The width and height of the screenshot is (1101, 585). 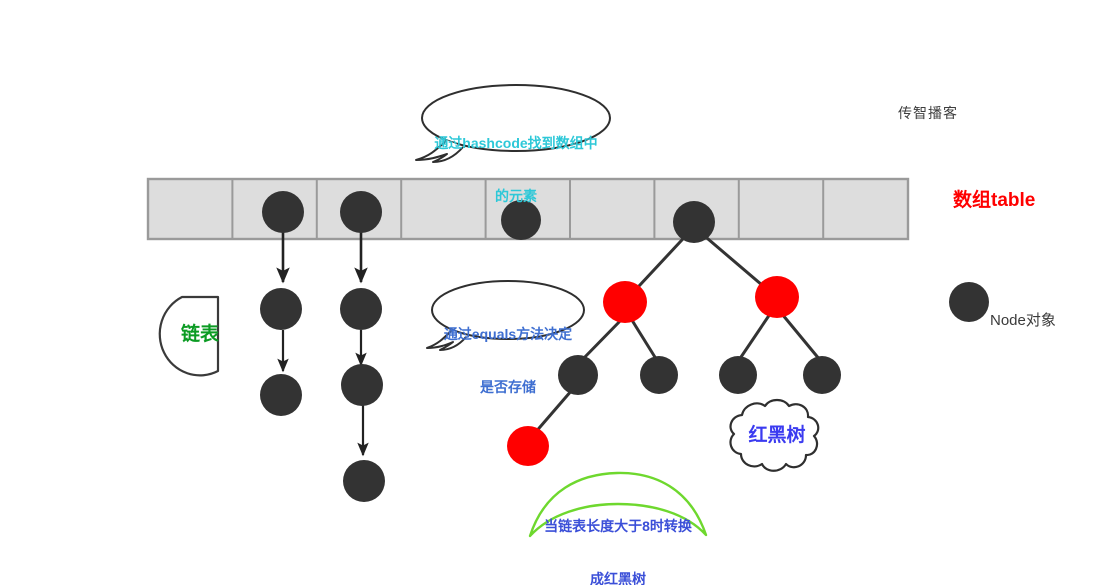 I want to click on hashcode-callout-line-2: 的元素, so click(x=516, y=195).